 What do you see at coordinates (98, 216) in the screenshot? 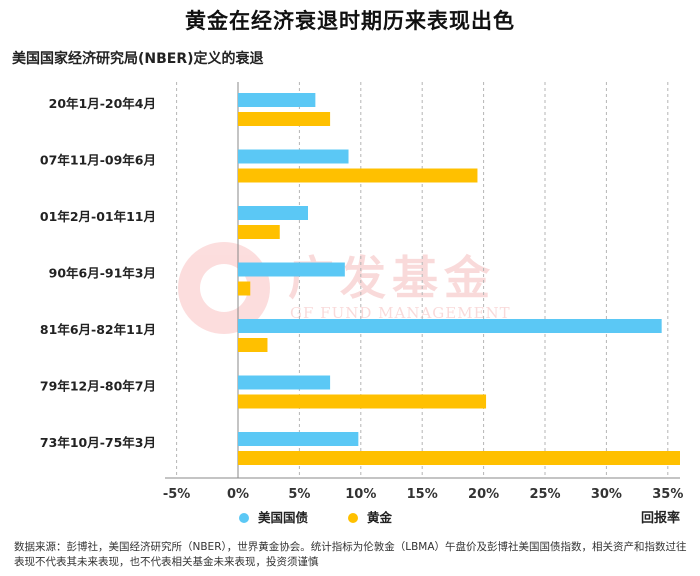
I see `category-label: 01年2月-01年11月` at bounding box center [98, 216].